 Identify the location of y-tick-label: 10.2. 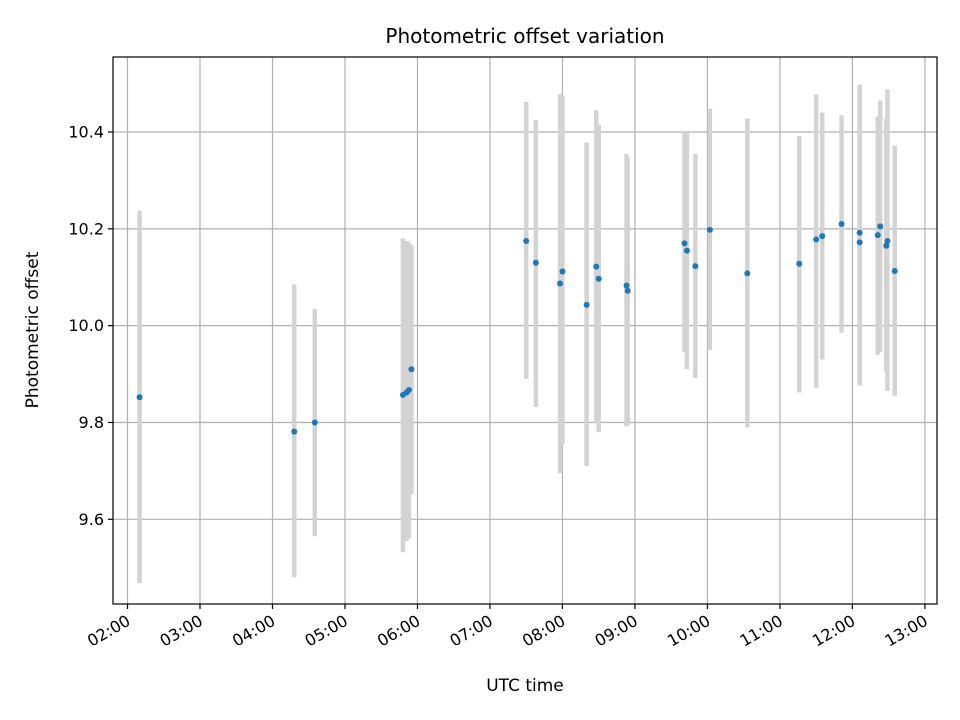
(86, 228).